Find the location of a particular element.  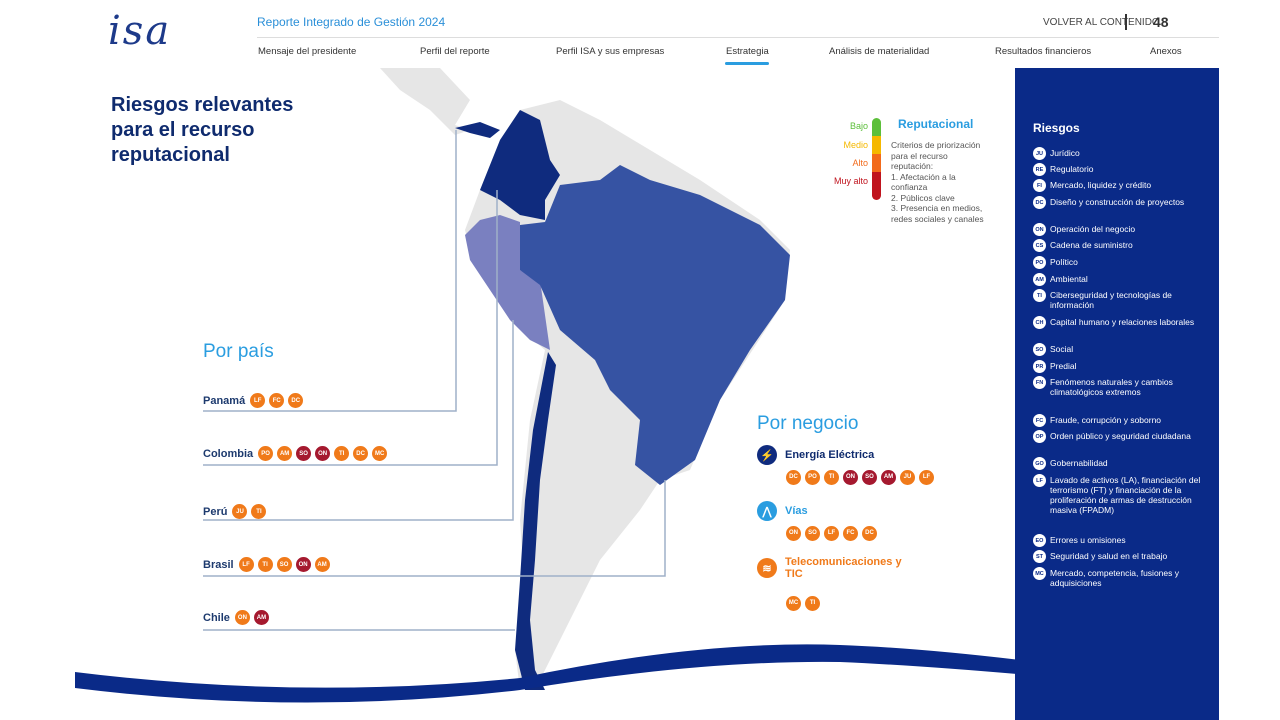

criteria-line: redes sociales y canales is located at coordinates (937, 218).